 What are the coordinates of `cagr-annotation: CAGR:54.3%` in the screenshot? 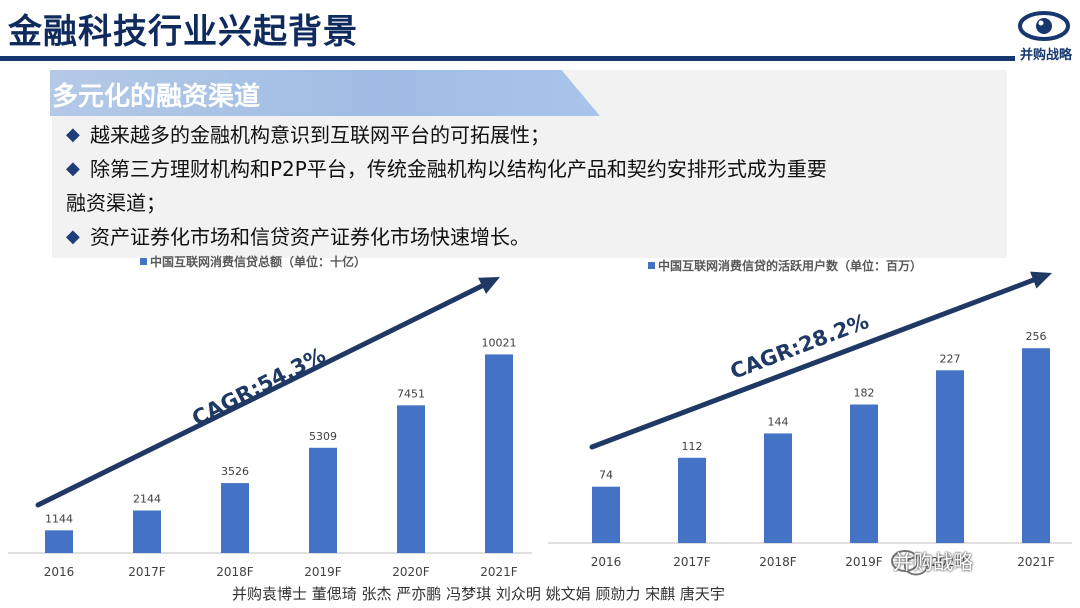 It's located at (258, 387).